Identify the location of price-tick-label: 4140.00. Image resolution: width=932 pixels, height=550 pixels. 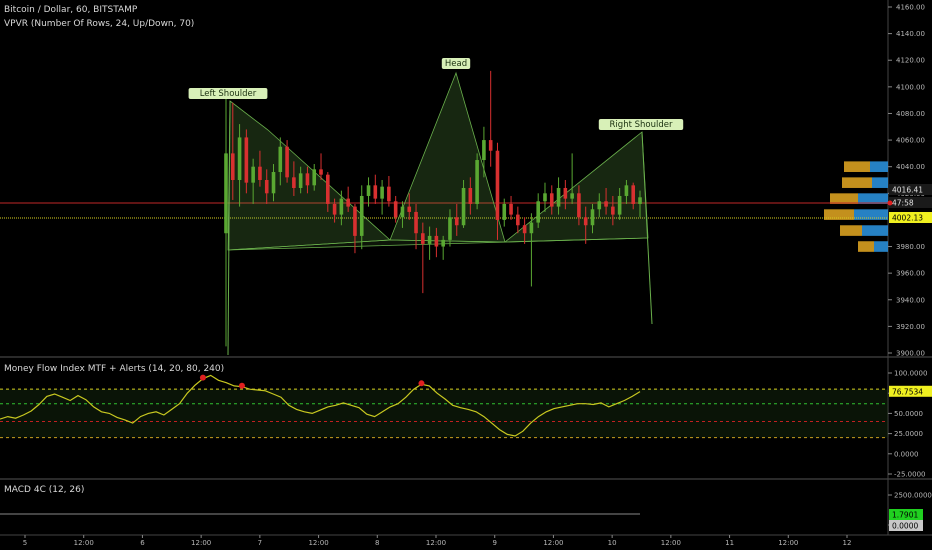
(910, 34).